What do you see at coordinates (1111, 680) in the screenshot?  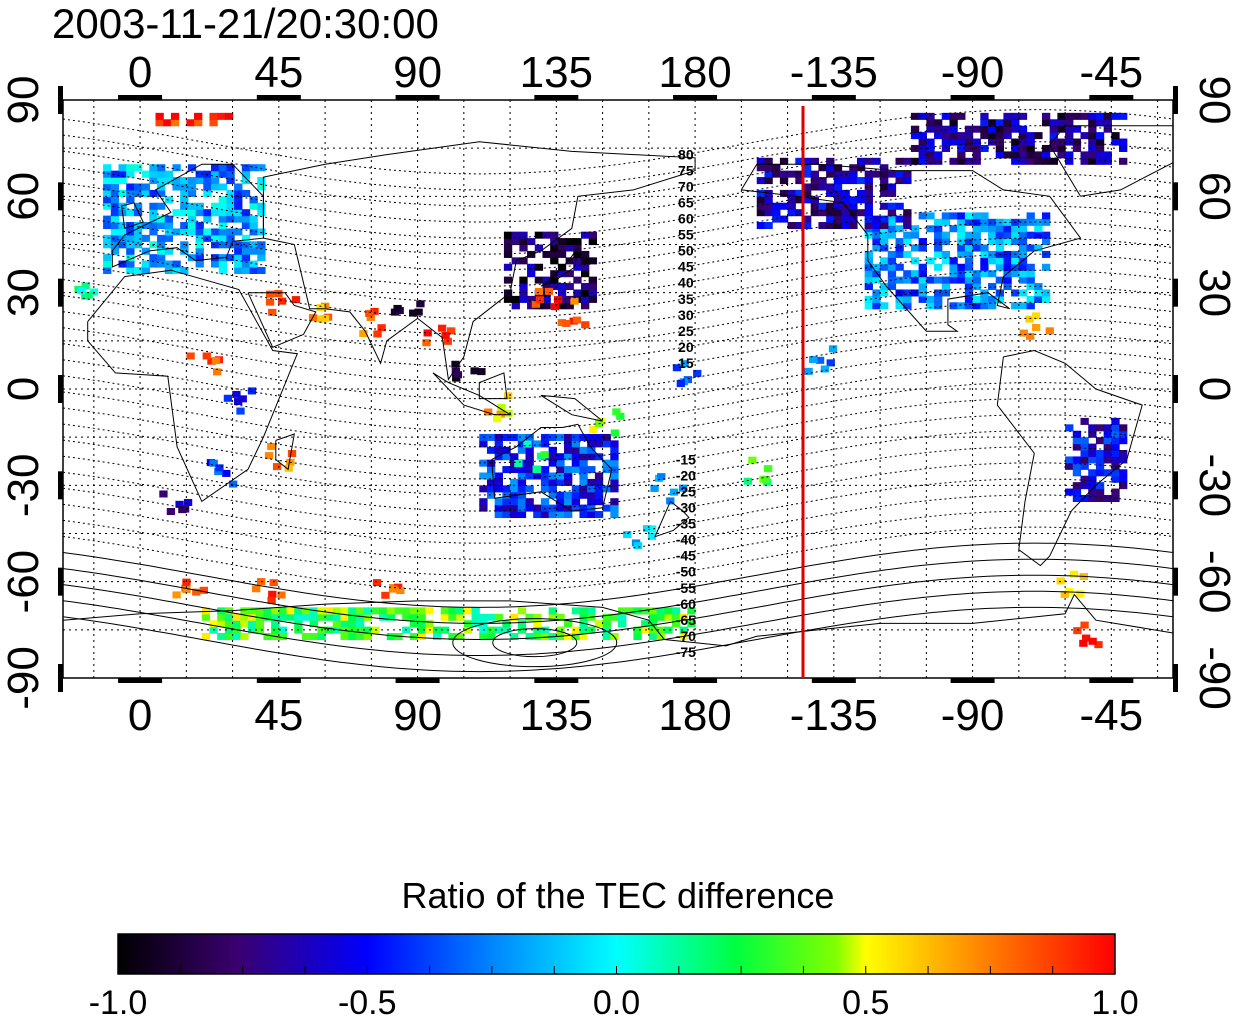 I see `bottom-tick-mark` at bounding box center [1111, 680].